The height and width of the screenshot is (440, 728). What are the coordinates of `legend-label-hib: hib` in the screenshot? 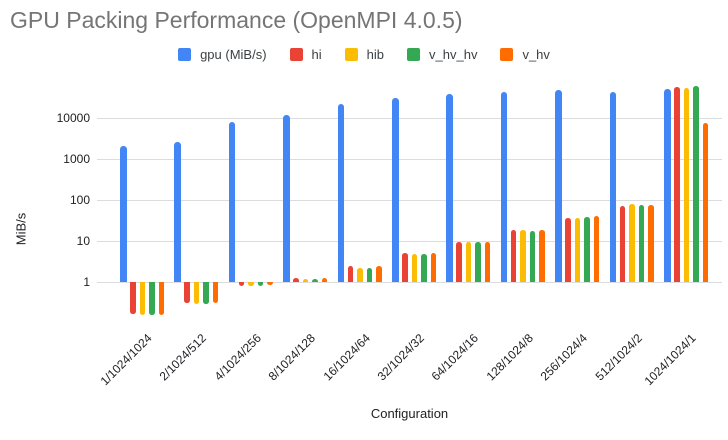 It's located at (375, 54).